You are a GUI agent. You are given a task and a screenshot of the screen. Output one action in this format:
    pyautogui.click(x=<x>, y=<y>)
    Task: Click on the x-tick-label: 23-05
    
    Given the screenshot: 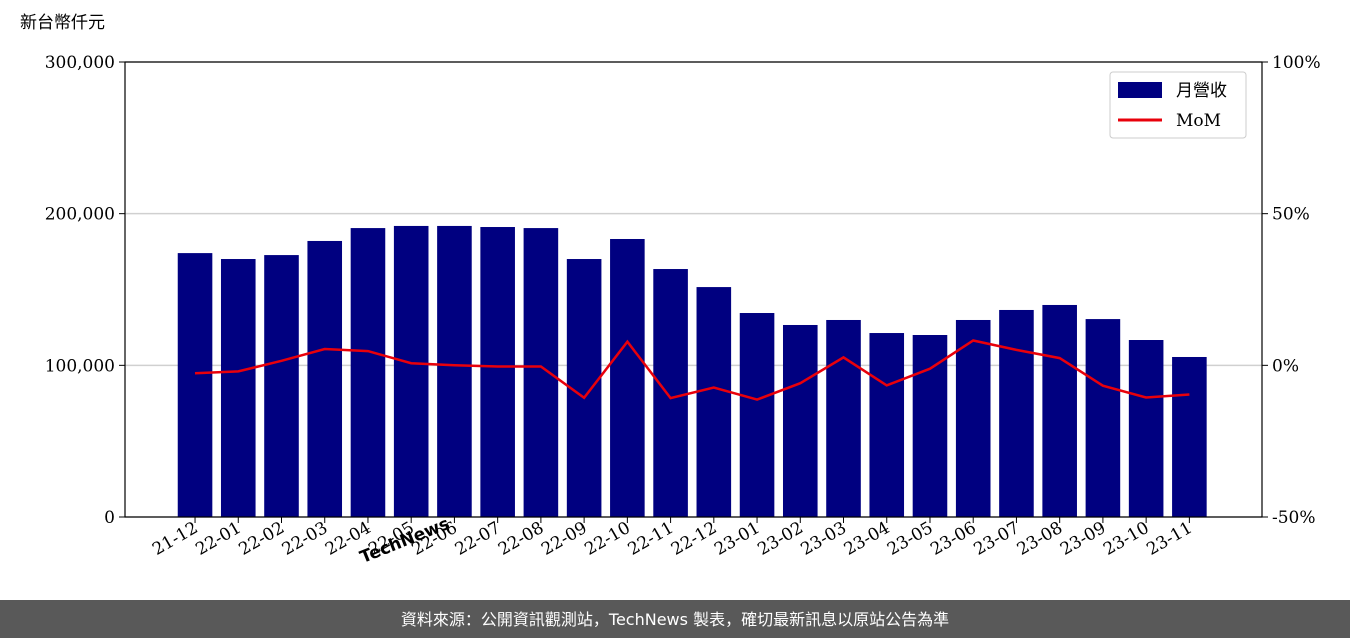 What is the action you would take?
    pyautogui.click(x=910, y=539)
    